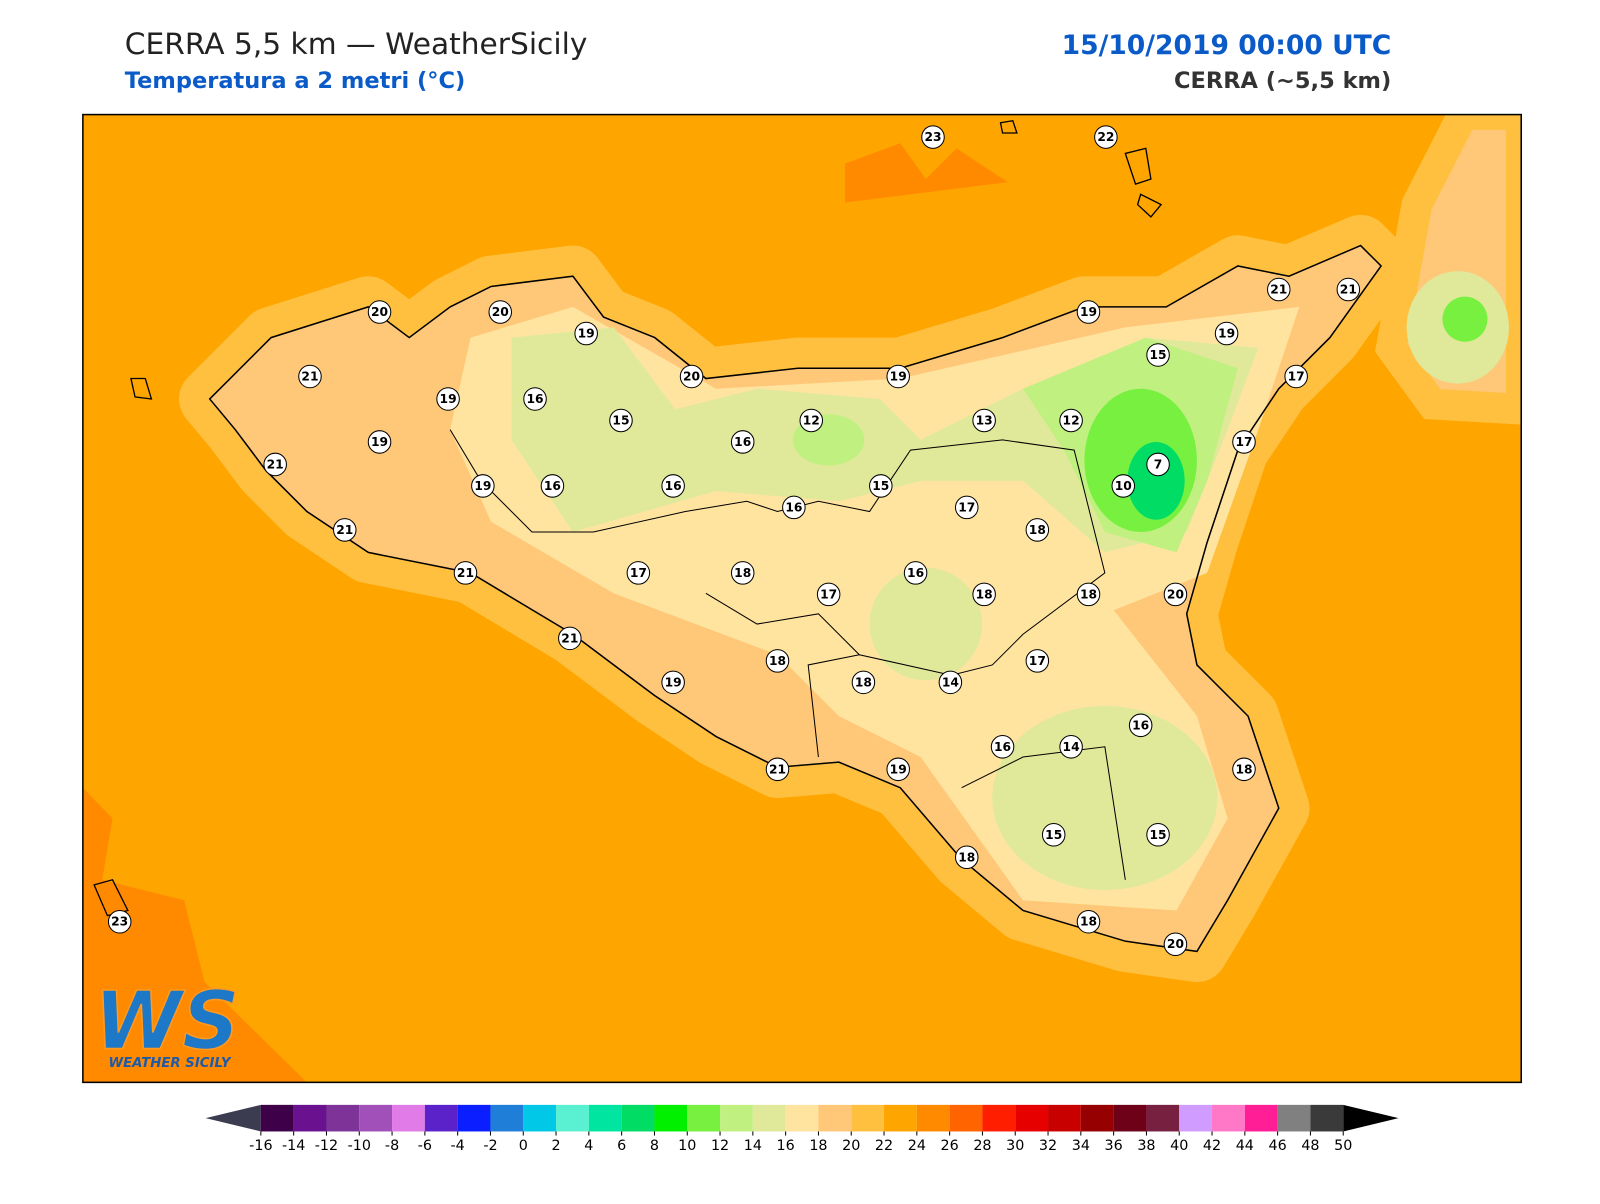  What do you see at coordinates (233, 1118) in the screenshot?
I see `colorbar-under` at bounding box center [233, 1118].